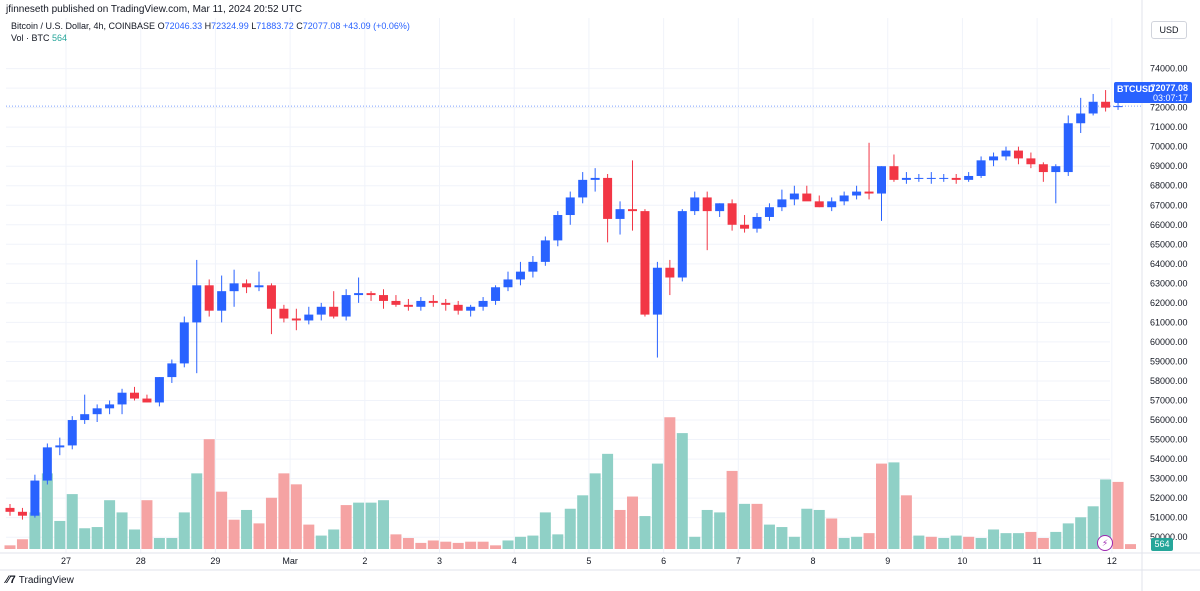 The height and width of the screenshot is (591, 1200). I want to click on y-tick-label: 53000.00, so click(1169, 479).